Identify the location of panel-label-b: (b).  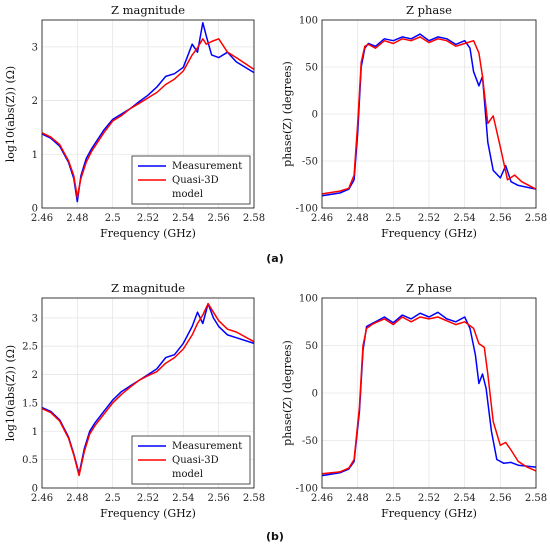
(275, 536).